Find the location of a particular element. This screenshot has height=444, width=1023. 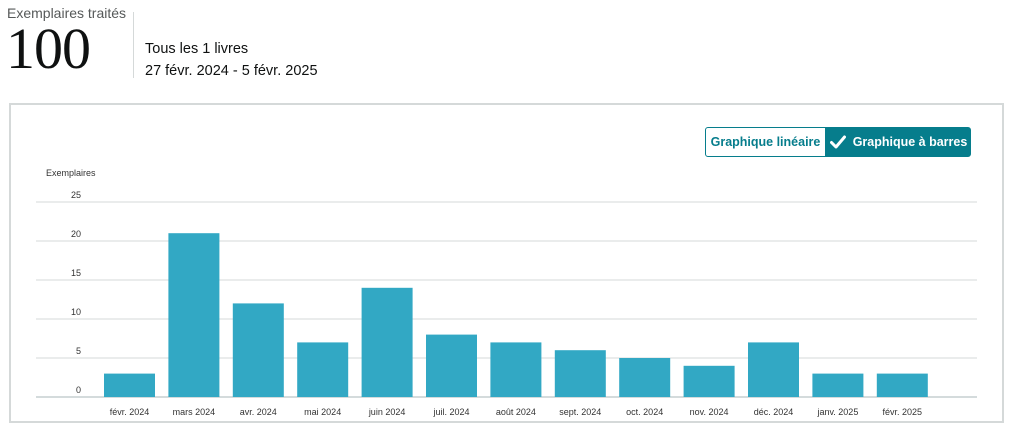

y-tick-label: 0 is located at coordinates (78, 390).